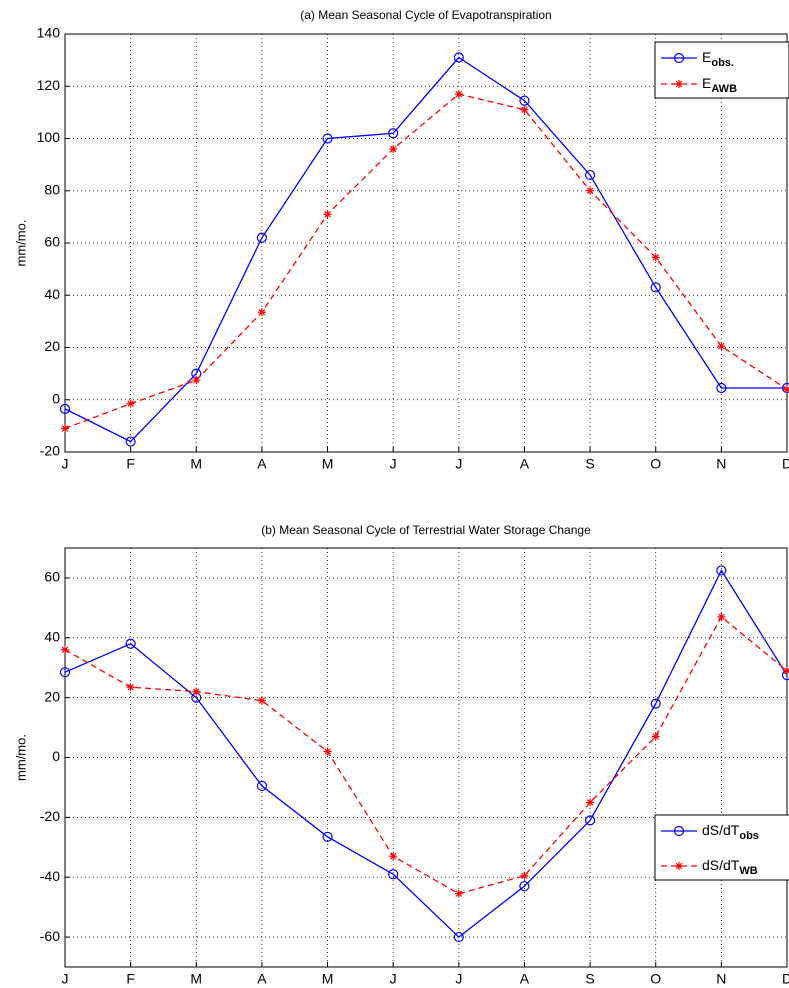 The image size is (789, 988). I want to click on legend-subscript: AWB, so click(724, 89).